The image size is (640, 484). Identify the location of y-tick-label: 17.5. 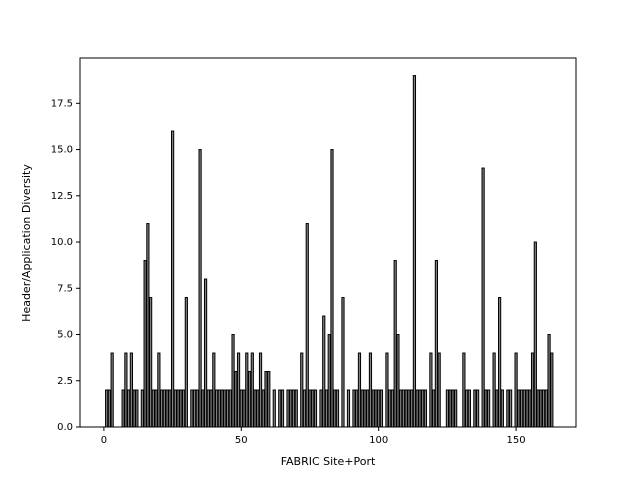
(62, 103).